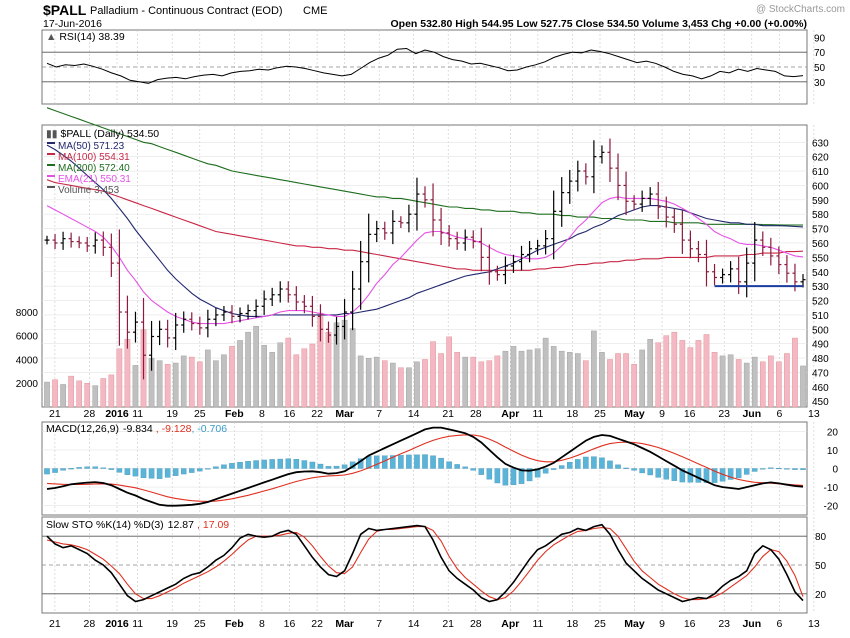 The width and height of the screenshot is (850, 638). I want to click on x-label-top: 25, so click(600, 414).